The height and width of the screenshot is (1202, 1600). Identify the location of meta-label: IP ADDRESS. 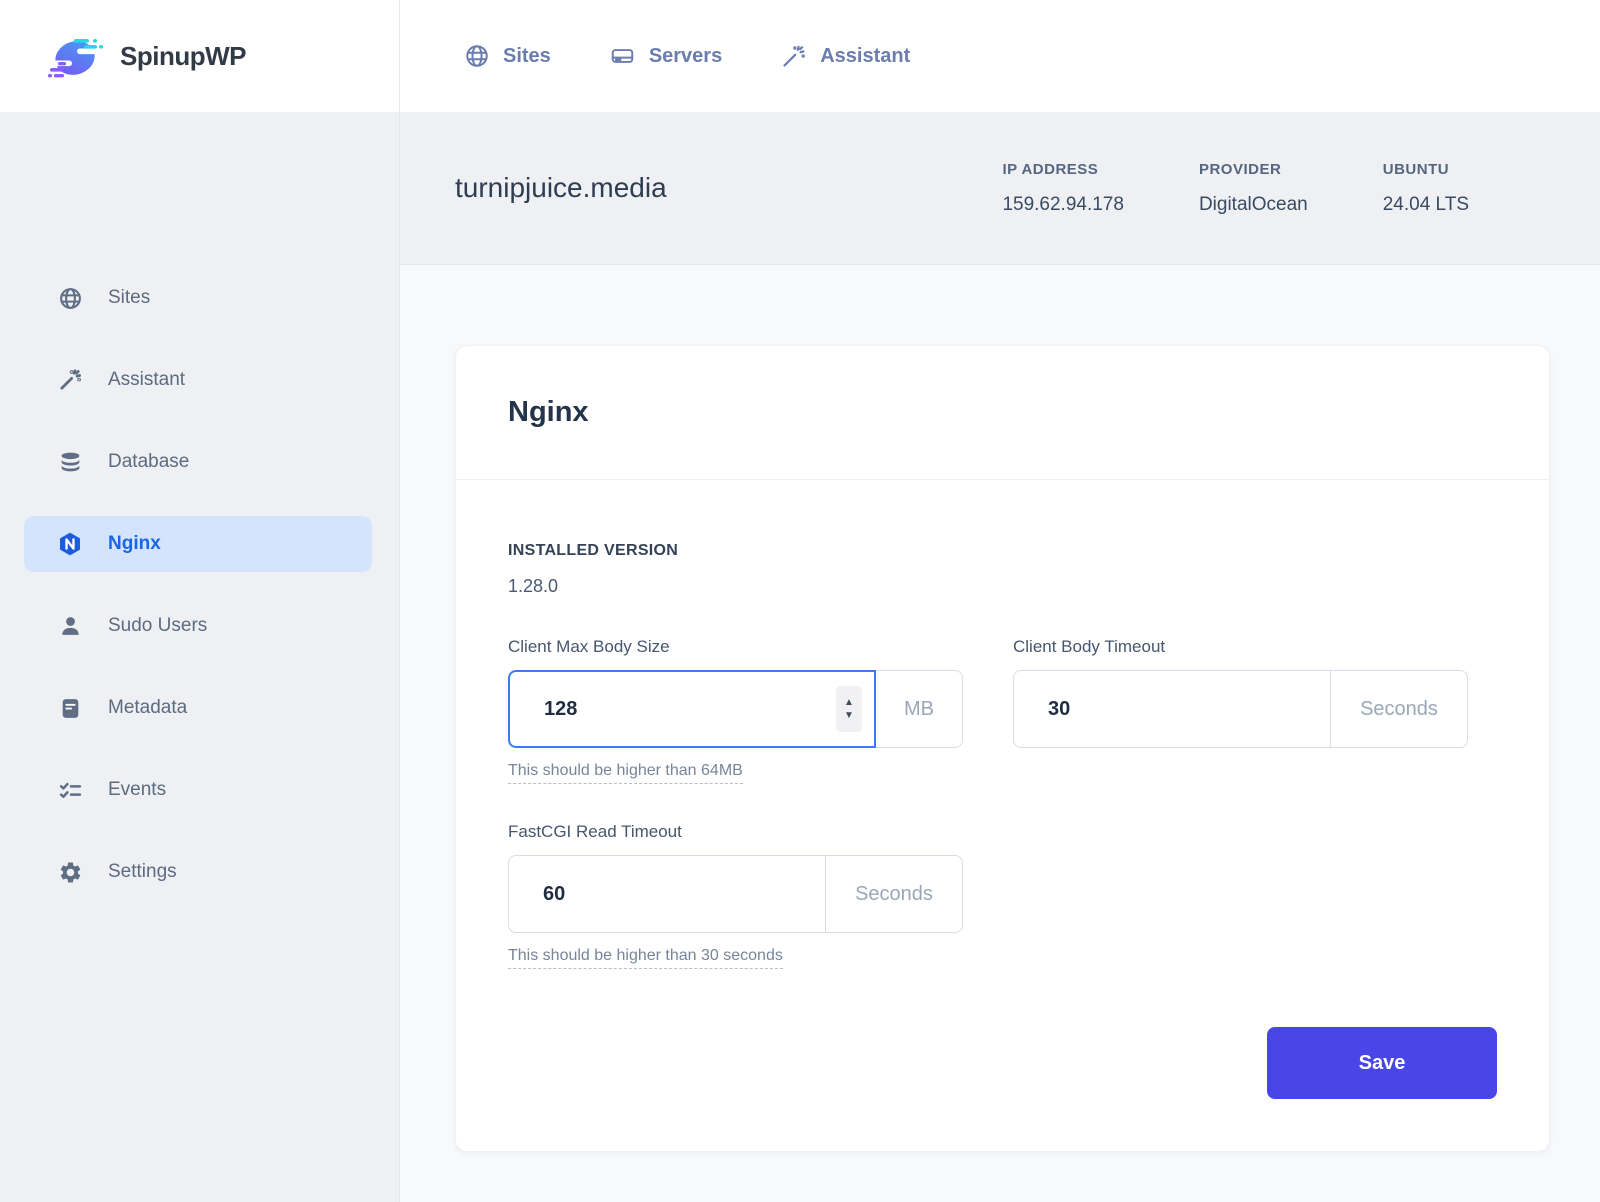
(1050, 169).